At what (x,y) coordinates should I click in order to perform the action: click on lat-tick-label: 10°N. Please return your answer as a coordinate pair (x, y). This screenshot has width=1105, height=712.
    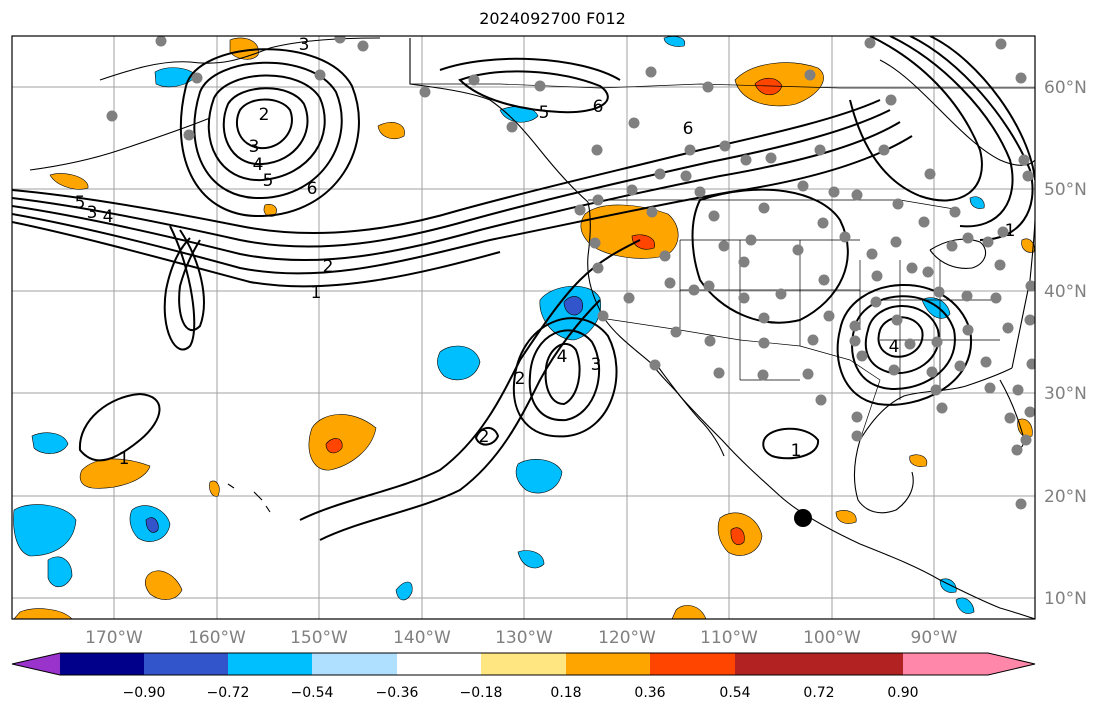
    Looking at the image, I should click on (1065, 599).